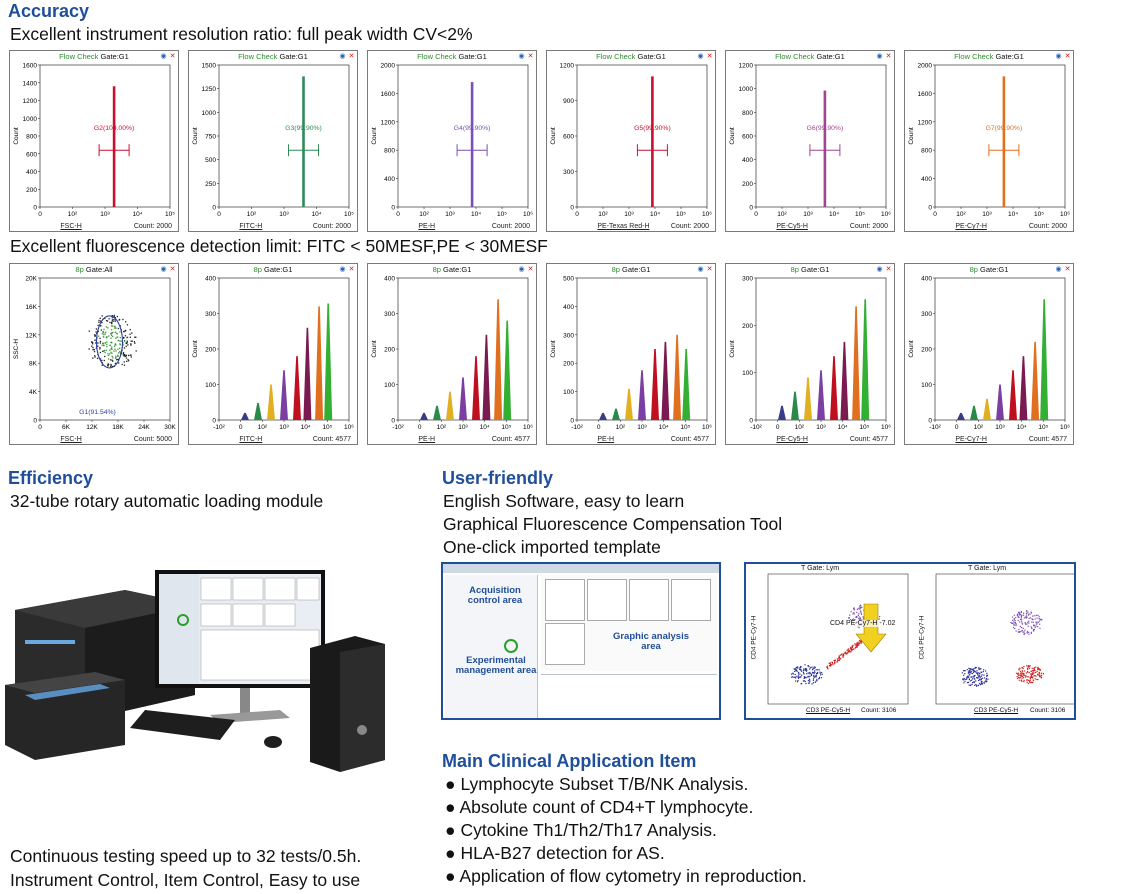 The height and width of the screenshot is (894, 1139). What do you see at coordinates (472, 56) in the screenshot?
I see `gate-label: Gate:G1` at bounding box center [472, 56].